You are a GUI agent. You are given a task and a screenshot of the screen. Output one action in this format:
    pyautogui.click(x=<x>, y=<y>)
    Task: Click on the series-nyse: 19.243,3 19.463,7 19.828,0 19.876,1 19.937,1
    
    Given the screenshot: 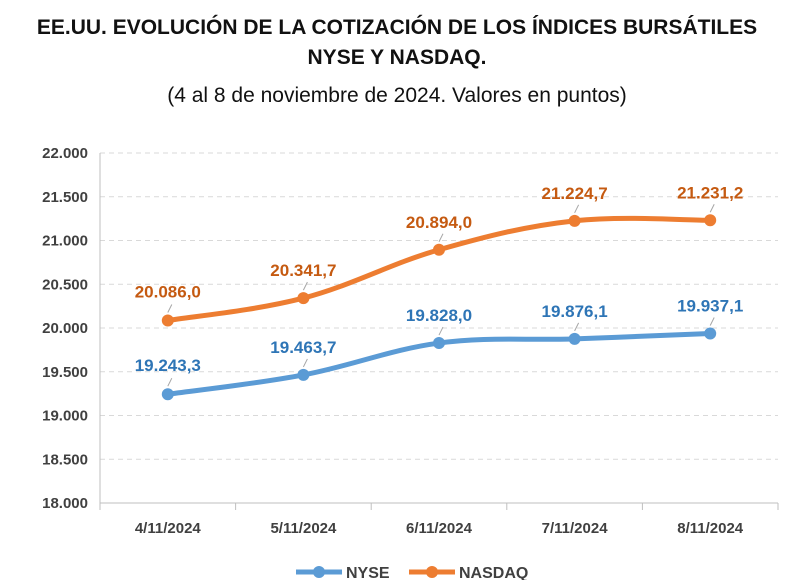 What is the action you would take?
    pyautogui.click(x=439, y=349)
    